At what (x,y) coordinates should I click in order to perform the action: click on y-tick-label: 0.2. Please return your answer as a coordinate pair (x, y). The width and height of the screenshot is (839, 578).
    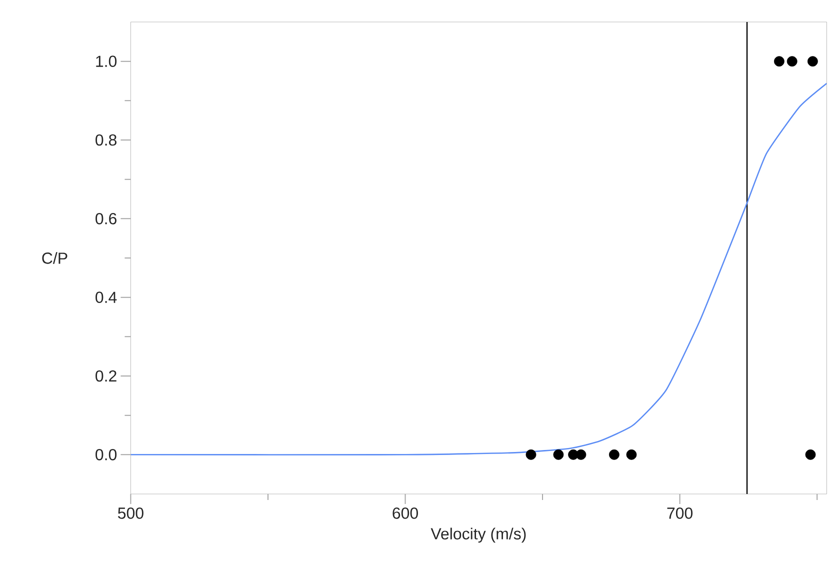
    Looking at the image, I should click on (106, 376).